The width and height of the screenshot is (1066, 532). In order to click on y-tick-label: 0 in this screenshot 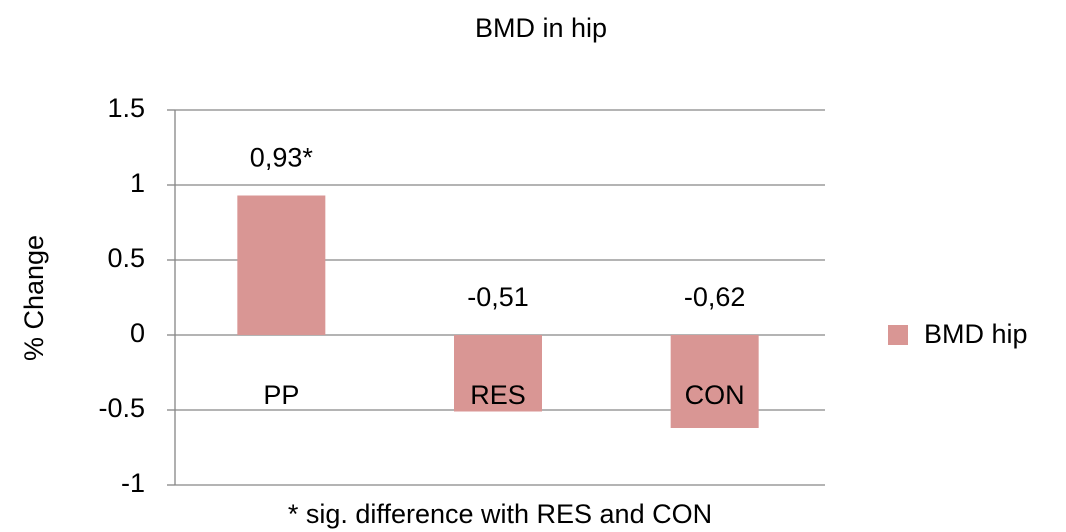, I will do `click(137, 333)`.